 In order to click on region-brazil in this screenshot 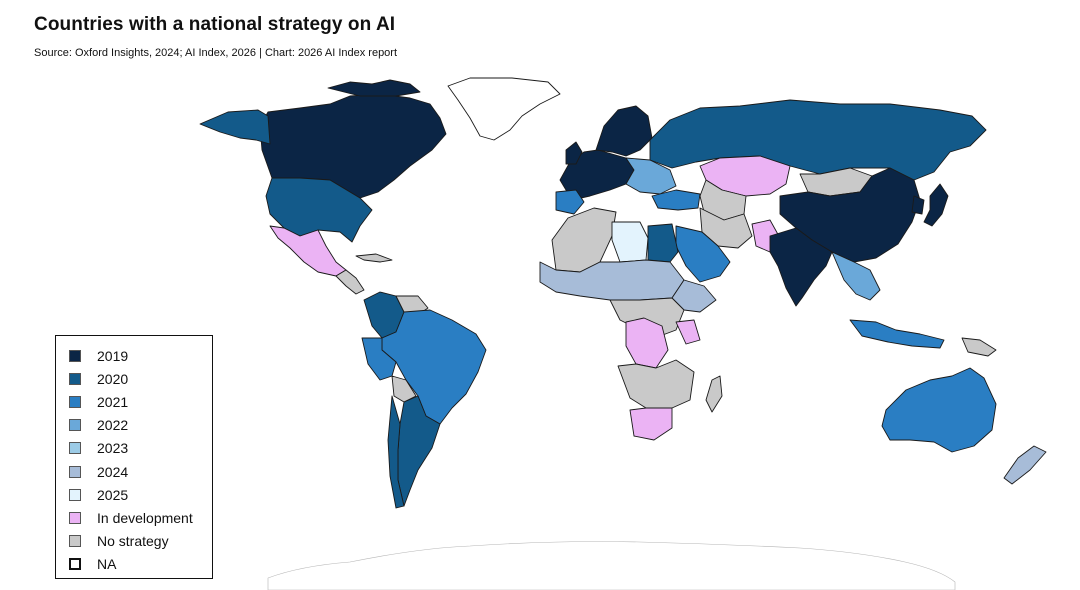, I will do `click(434, 367)`.